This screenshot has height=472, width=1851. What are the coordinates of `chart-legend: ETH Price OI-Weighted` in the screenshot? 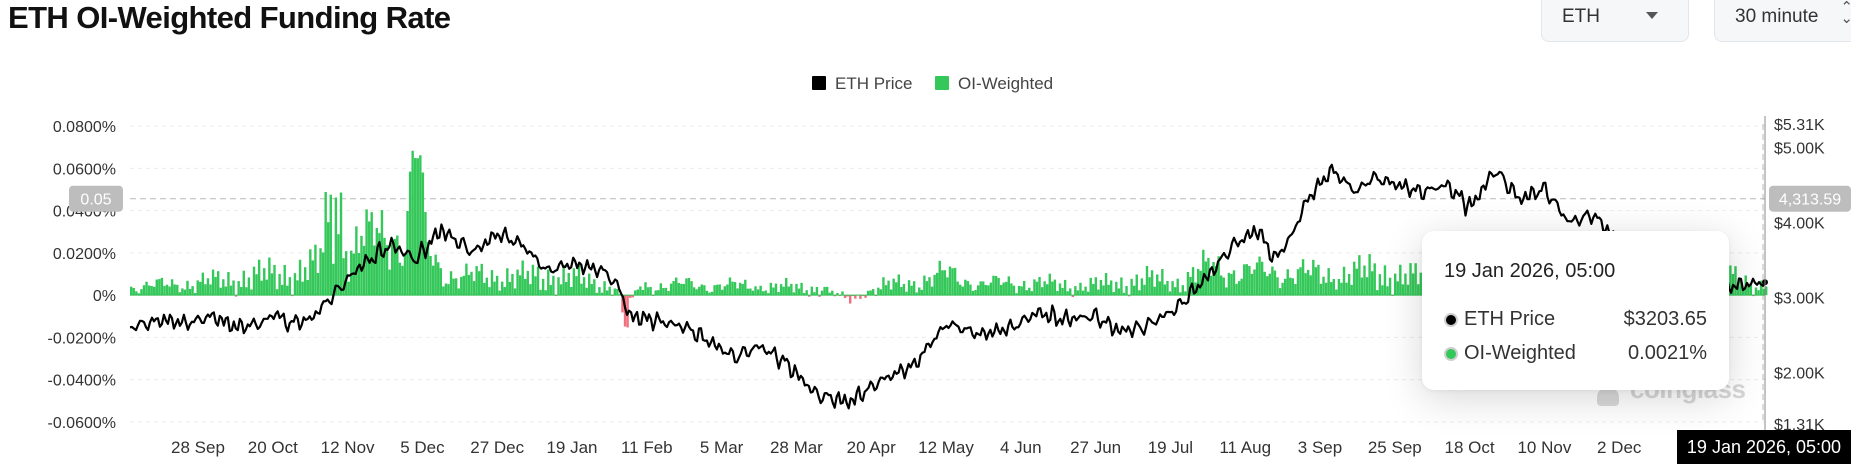 It's located at (932, 83).